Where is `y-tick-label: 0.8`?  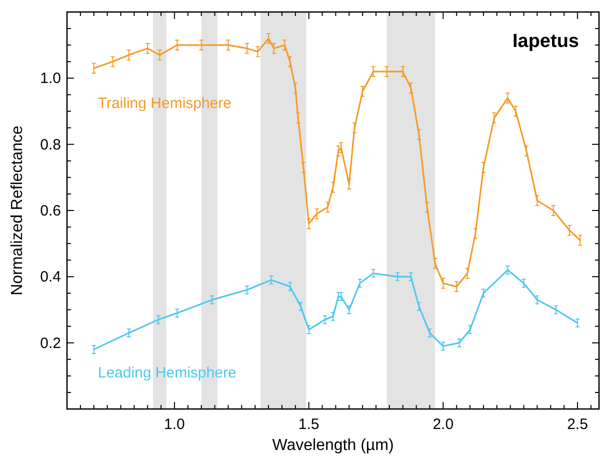
y-tick-label: 0.8 is located at coordinates (50, 145).